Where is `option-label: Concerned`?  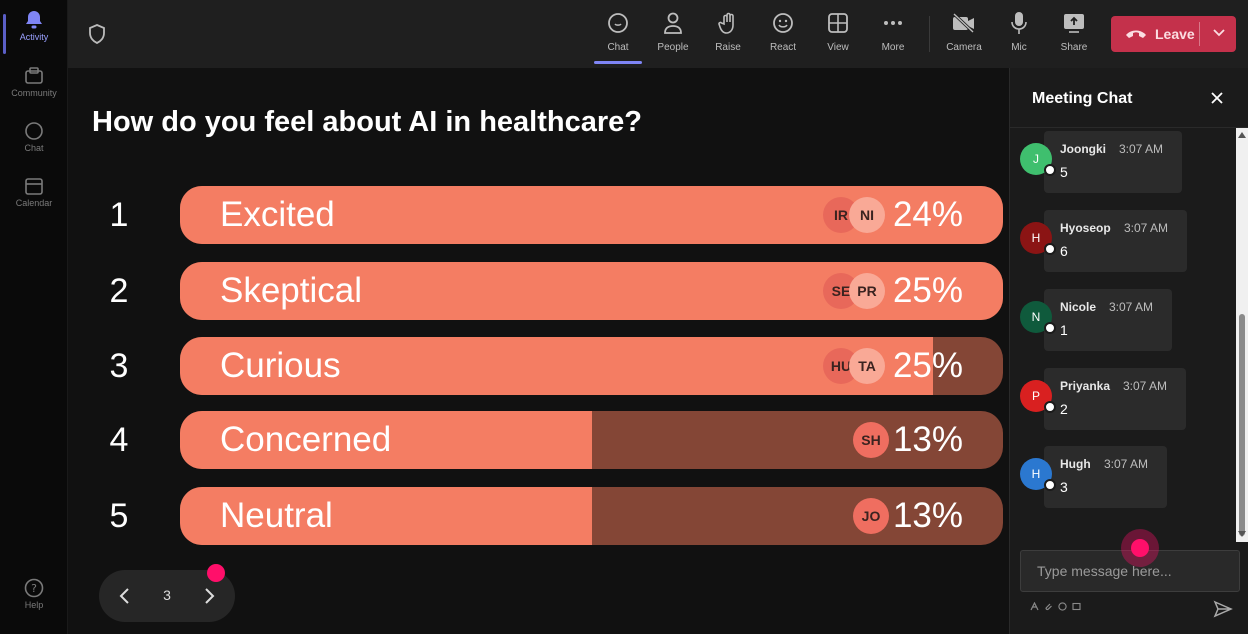 option-label: Concerned is located at coordinates (306, 439).